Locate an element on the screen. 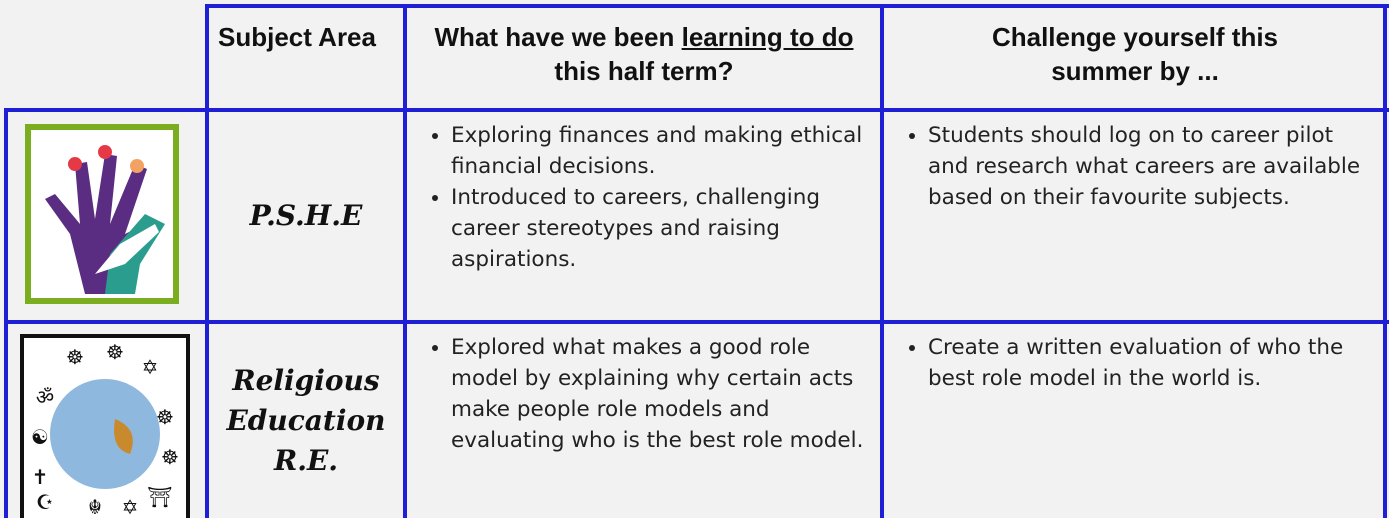 The image size is (1389, 518). pshe-logo is located at coordinates (102, 214).